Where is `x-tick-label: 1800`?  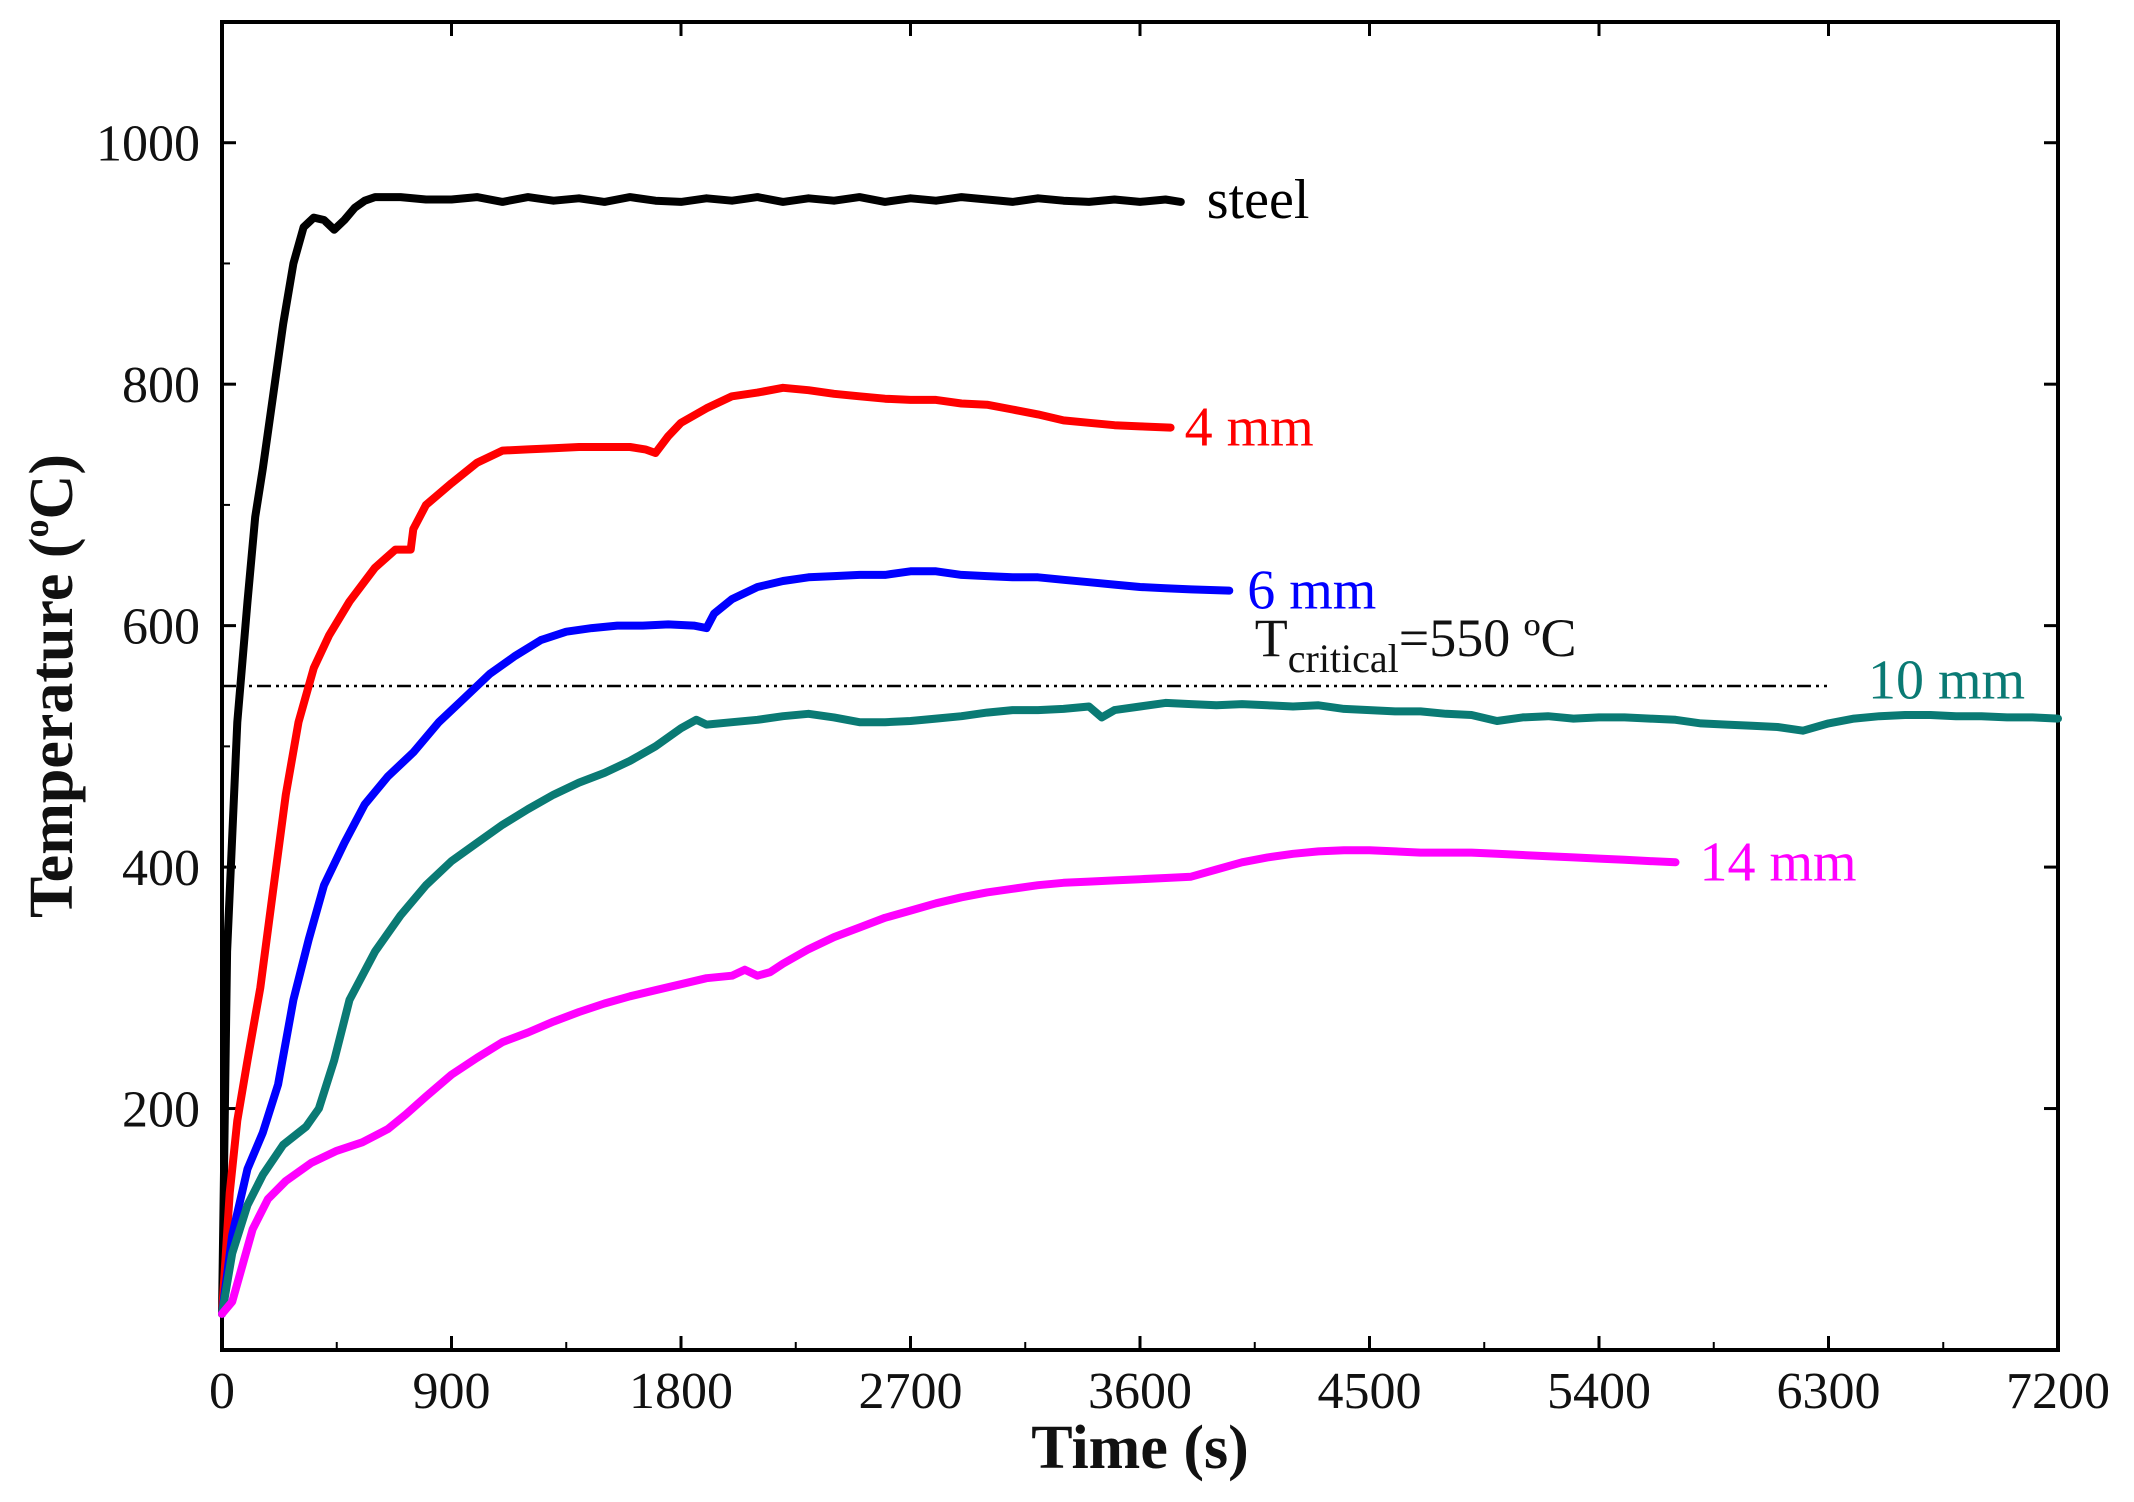 x-tick-label: 1800 is located at coordinates (681, 1391).